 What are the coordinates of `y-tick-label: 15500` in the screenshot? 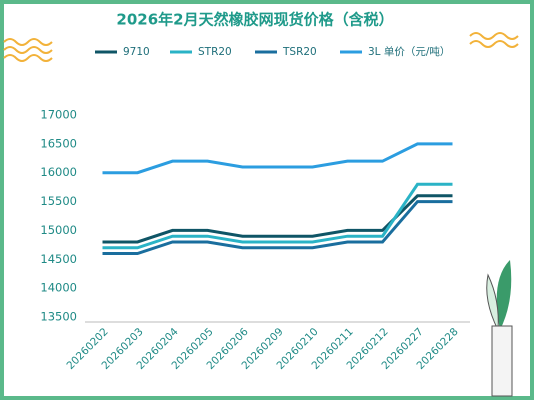 It's located at (58, 201).